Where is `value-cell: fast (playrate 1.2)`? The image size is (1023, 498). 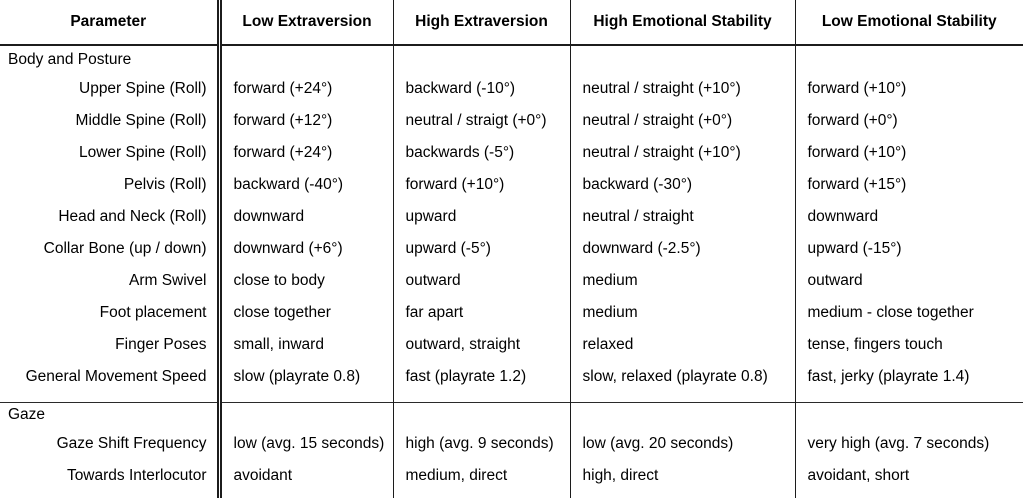
value-cell: fast (playrate 1.2) is located at coordinates (482, 377).